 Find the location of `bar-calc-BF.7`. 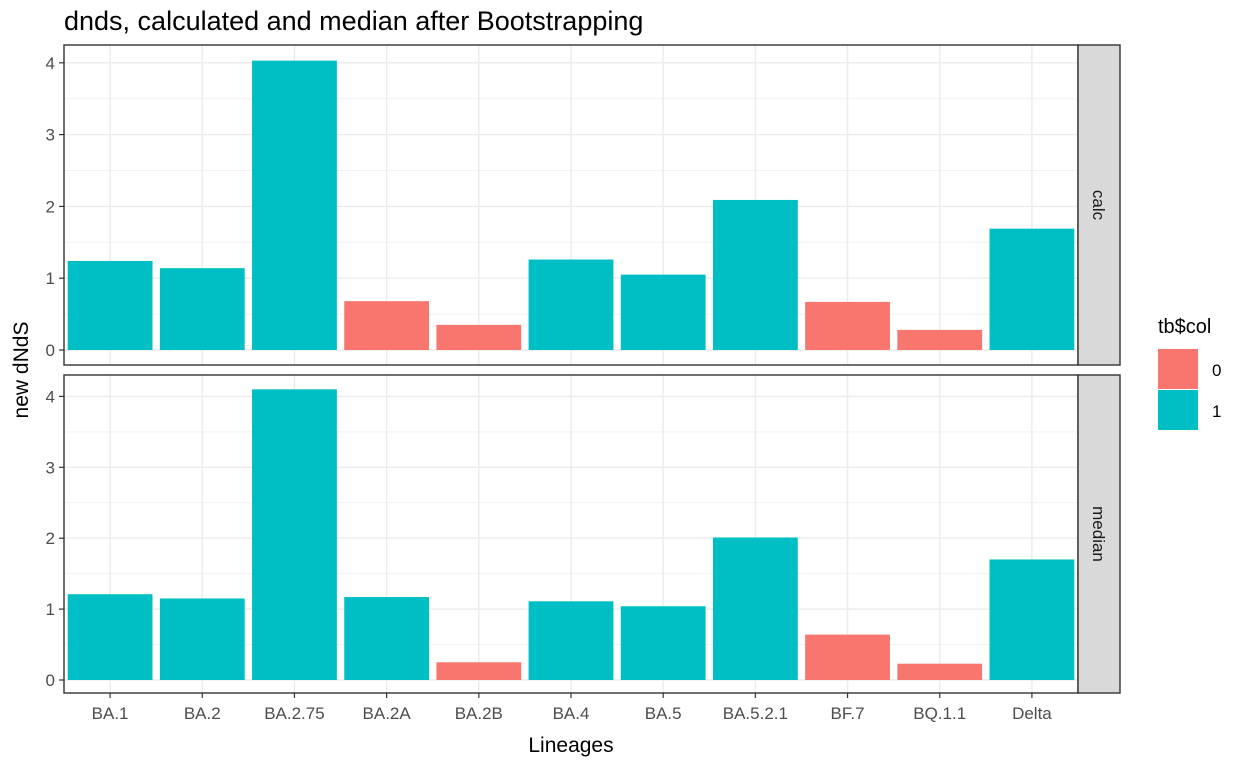

bar-calc-BF.7 is located at coordinates (847, 325).